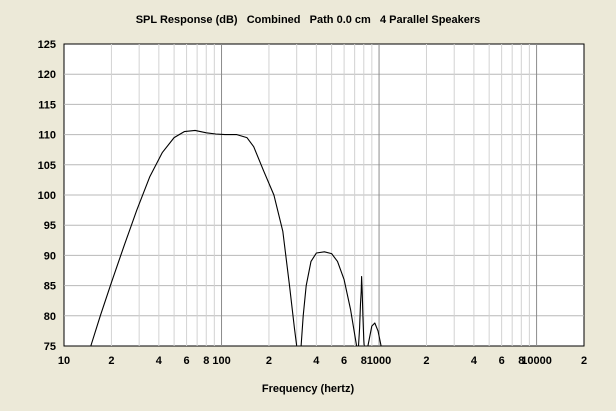 Image resolution: width=616 pixels, height=411 pixels. Describe the element at coordinates (64, 361) in the screenshot. I see `x-tick-label: 10` at that location.